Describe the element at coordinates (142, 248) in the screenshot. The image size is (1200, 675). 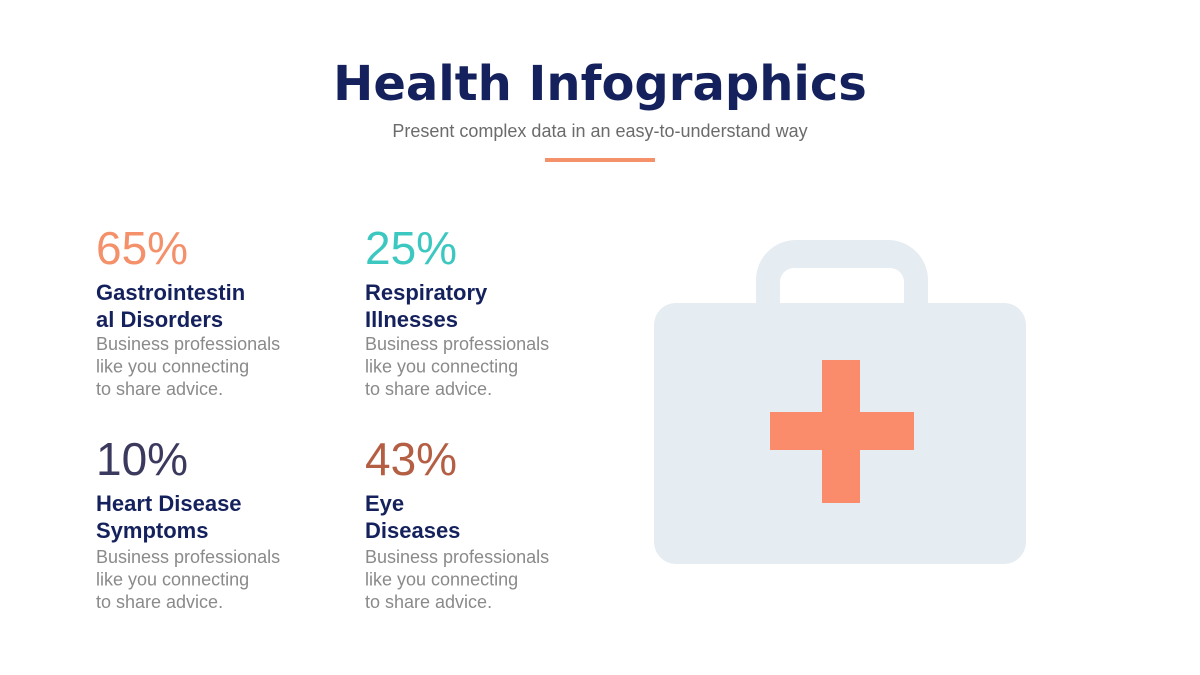
I see `stat-value: 65%` at that location.